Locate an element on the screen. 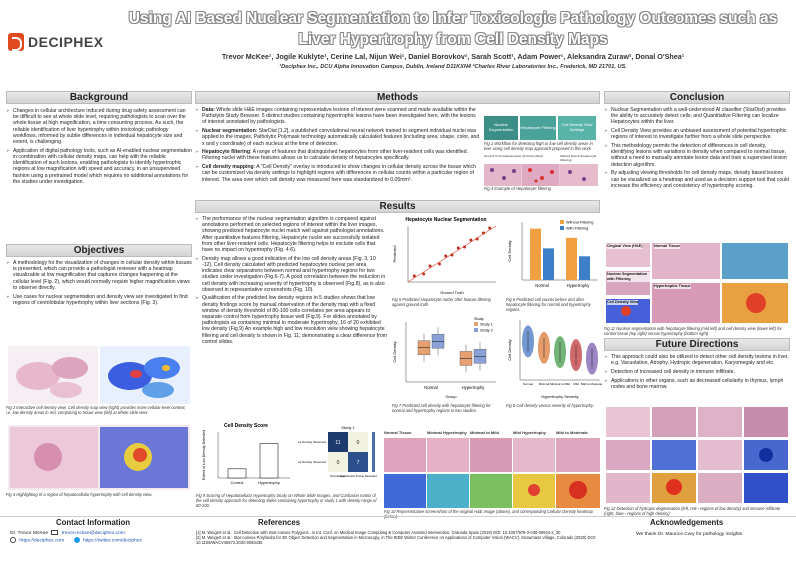 This screenshot has width=796, height=565. twitter-icon is located at coordinates (76, 539).